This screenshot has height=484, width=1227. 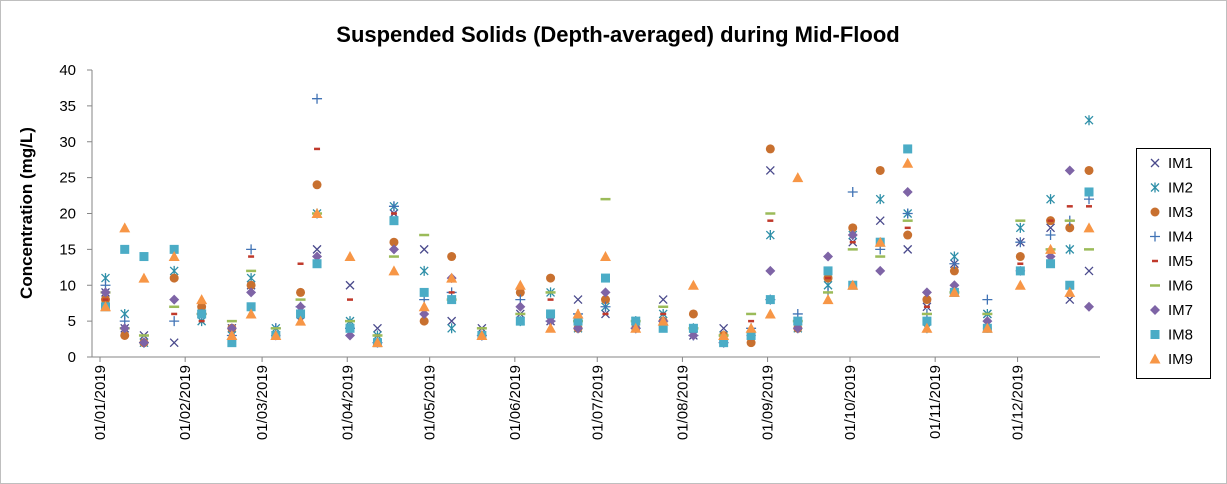 I want to click on x-tick-label: 01/12/2019, so click(x=1018, y=402).